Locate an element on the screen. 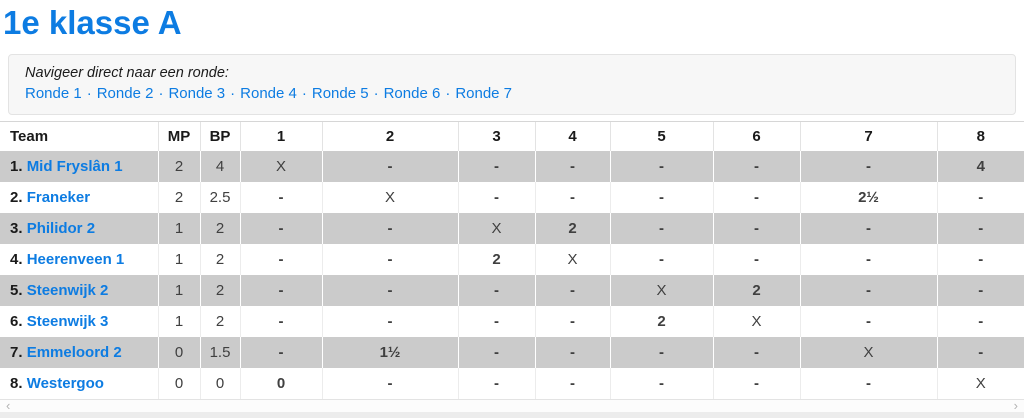 This screenshot has width=1024, height=418. result-cell: 1½ is located at coordinates (389, 352).